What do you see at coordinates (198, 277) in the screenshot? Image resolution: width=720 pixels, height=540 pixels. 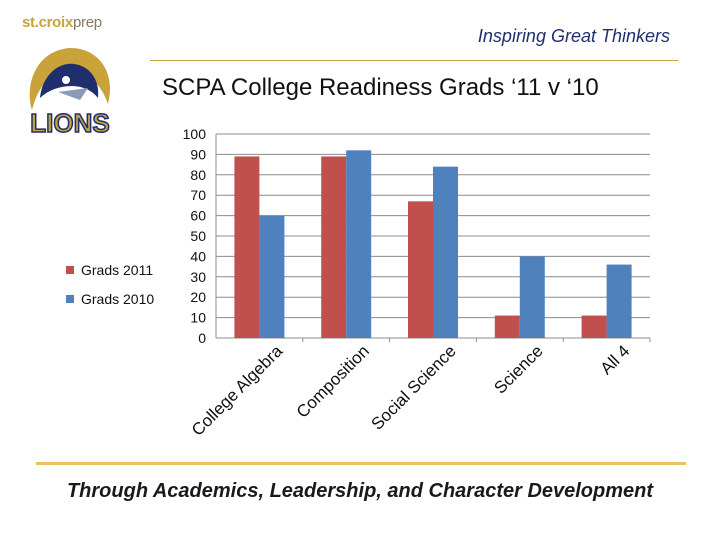 I see `y-tick-label: 30` at bounding box center [198, 277].